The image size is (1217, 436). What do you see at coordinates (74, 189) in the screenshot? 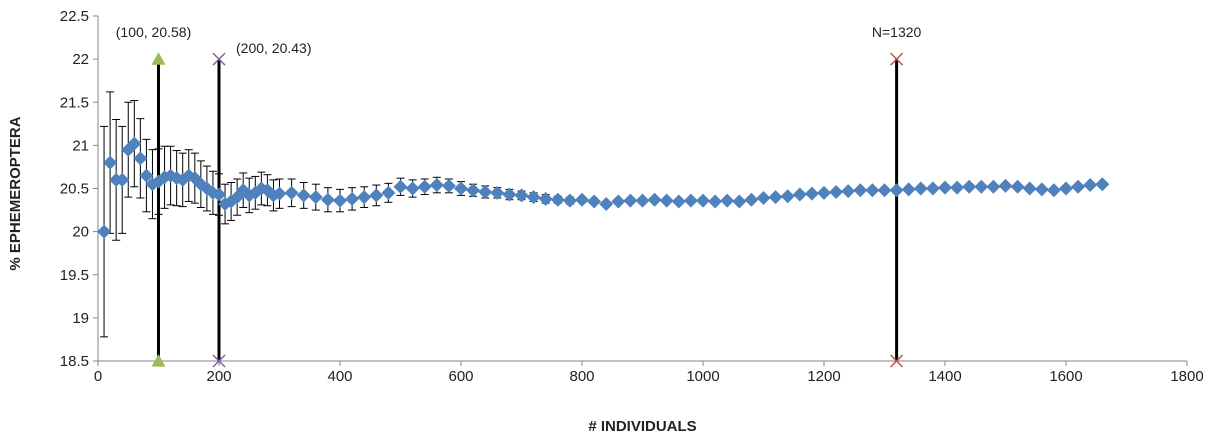
I see `y-tick-label: 20.5` at bounding box center [74, 189].